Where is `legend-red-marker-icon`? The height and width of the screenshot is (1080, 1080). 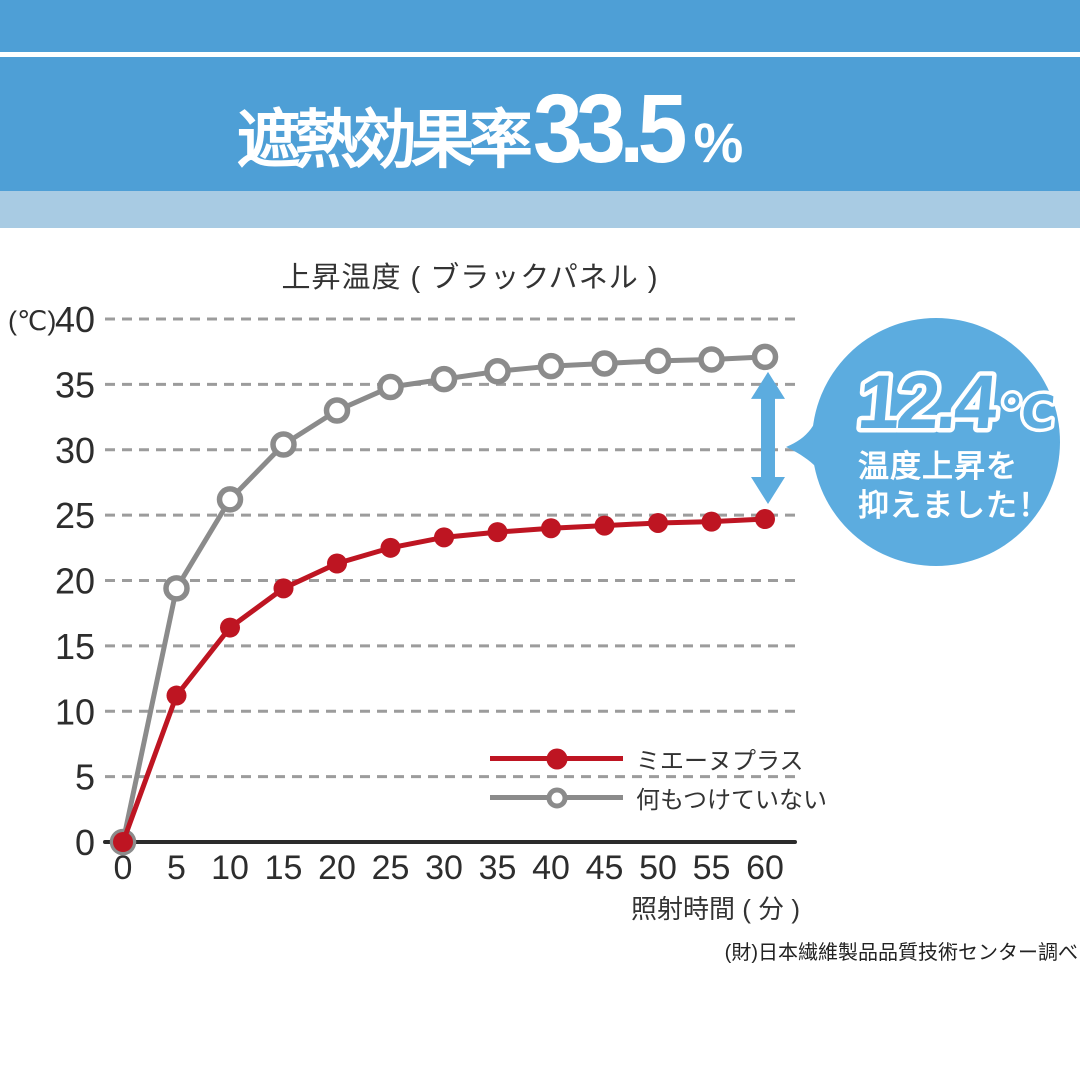
legend-red-marker-icon is located at coordinates (556, 758).